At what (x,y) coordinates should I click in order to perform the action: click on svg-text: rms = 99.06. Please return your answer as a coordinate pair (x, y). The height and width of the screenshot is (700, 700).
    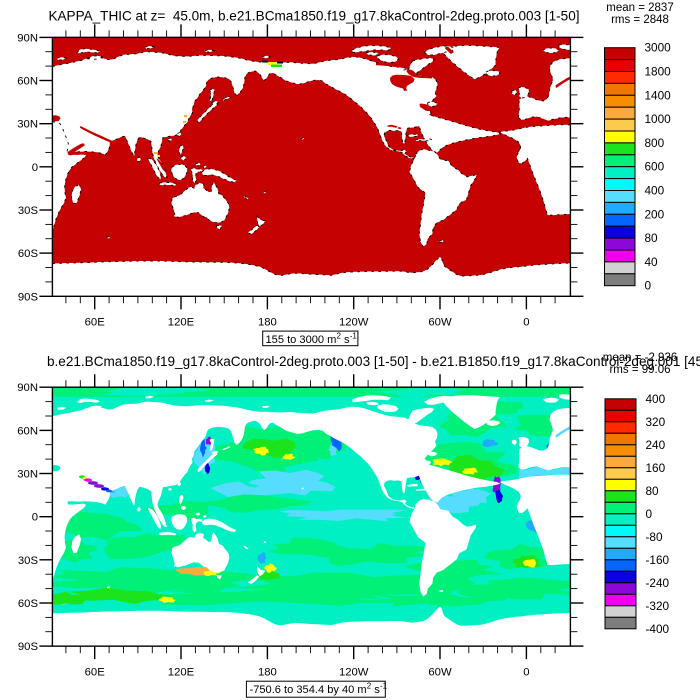
    Looking at the image, I should click on (639, 370).